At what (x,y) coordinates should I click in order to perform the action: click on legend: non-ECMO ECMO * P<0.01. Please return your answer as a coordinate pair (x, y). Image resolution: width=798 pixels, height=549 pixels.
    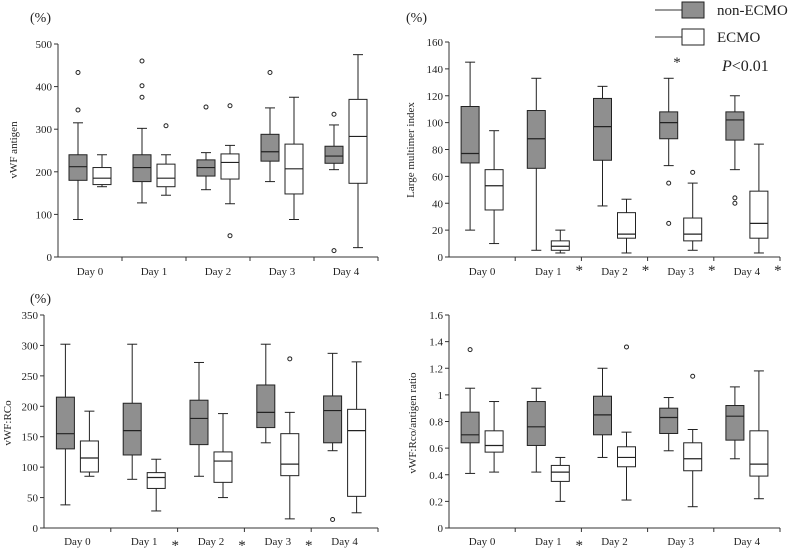
    Looking at the image, I should click on (721, 38).